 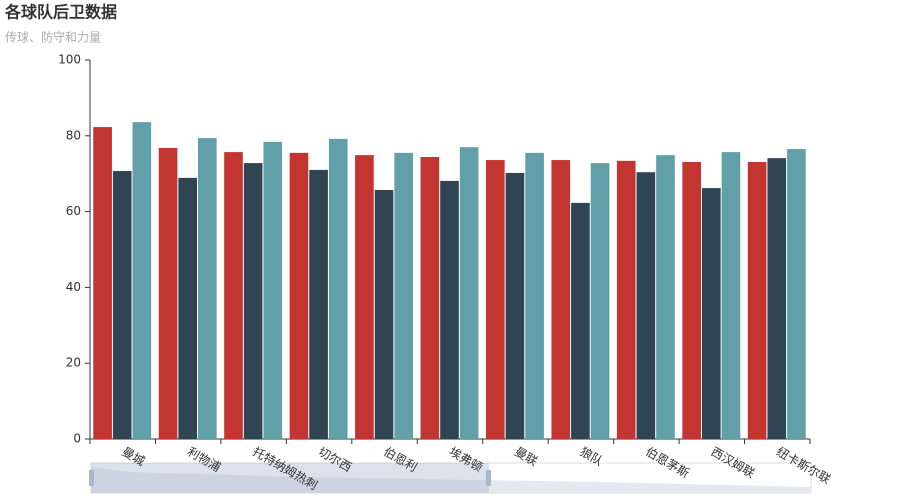 What do you see at coordinates (77, 439) in the screenshot?
I see `y-tick-label: 0` at bounding box center [77, 439].